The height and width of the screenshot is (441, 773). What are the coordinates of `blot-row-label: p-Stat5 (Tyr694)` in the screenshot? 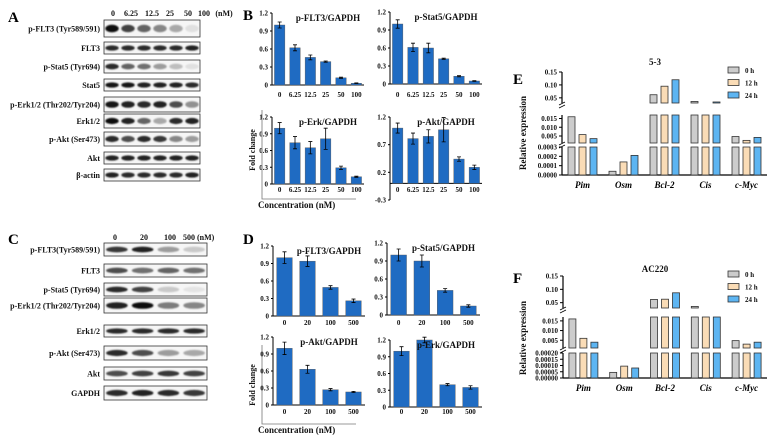 It's located at (71, 67).